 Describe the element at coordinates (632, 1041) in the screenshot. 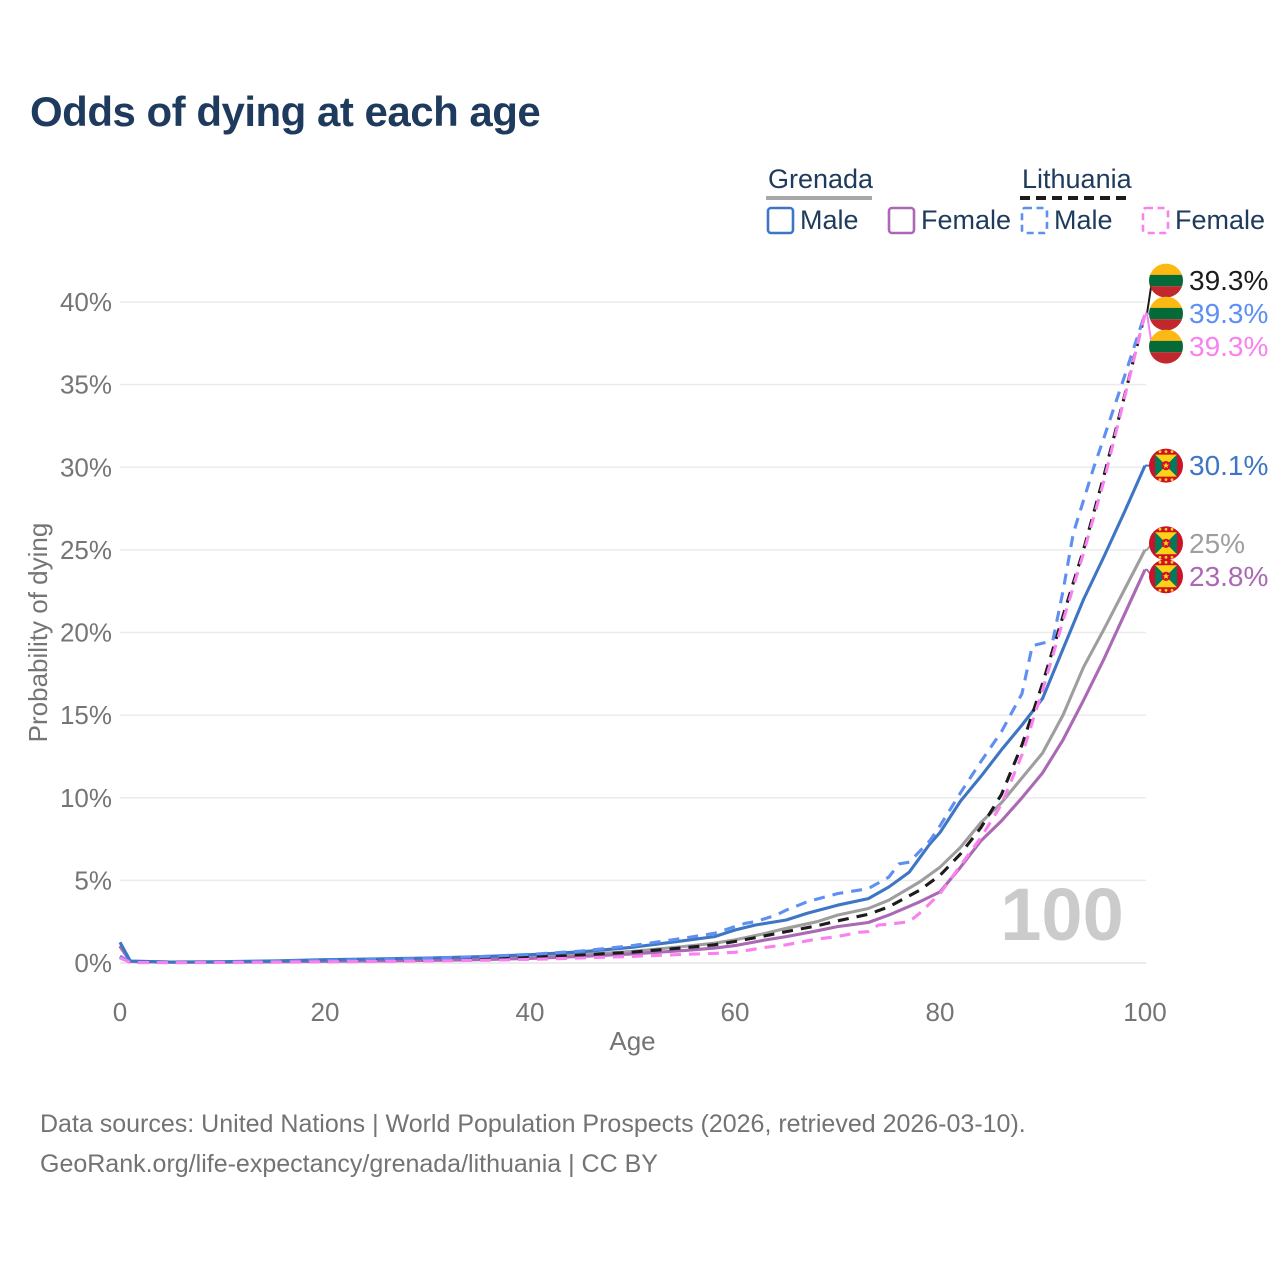

I see `x-axis-title: Age` at that location.